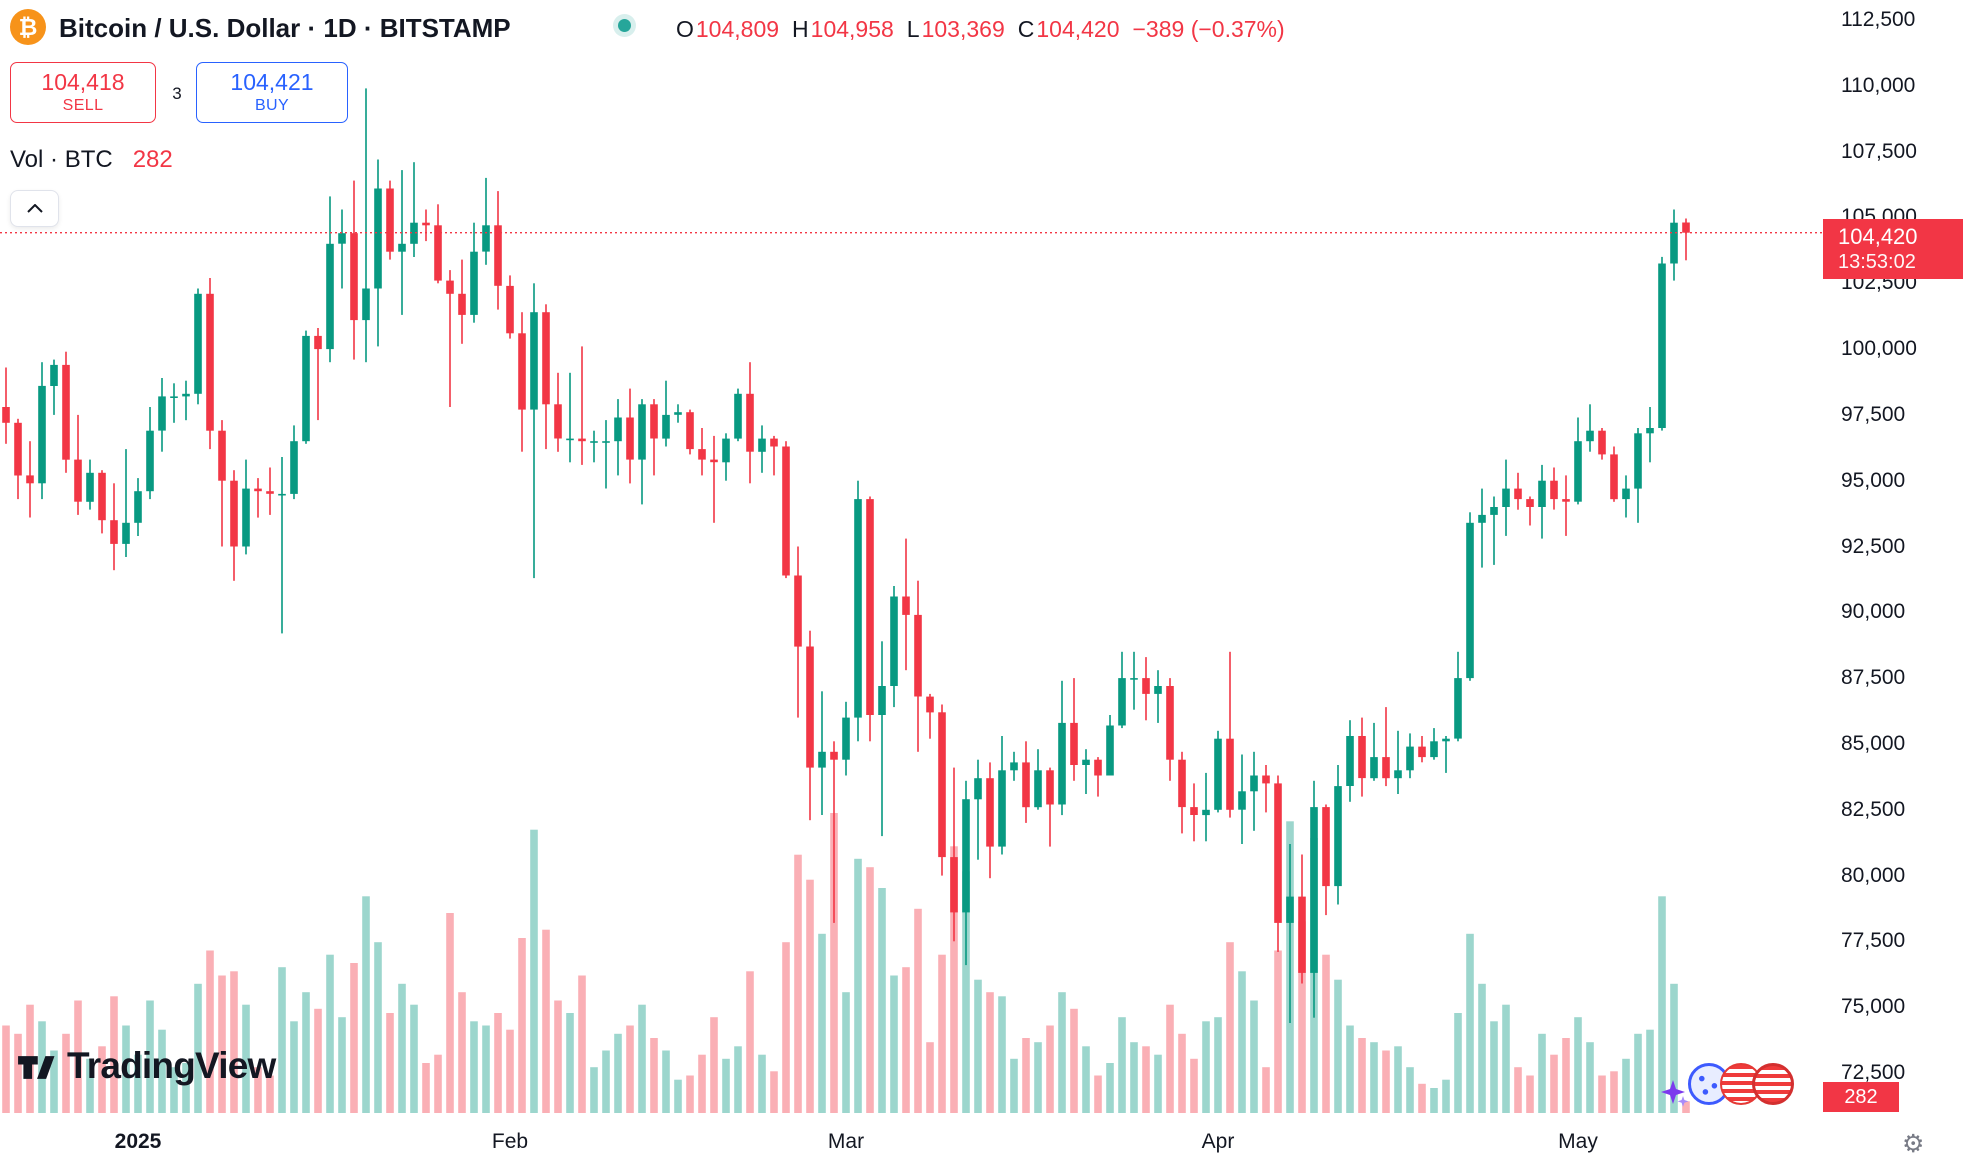 This screenshot has width=1963, height=1170. Describe the element at coordinates (152, 159) in the screenshot. I see `volume-legend-value: 282` at that location.